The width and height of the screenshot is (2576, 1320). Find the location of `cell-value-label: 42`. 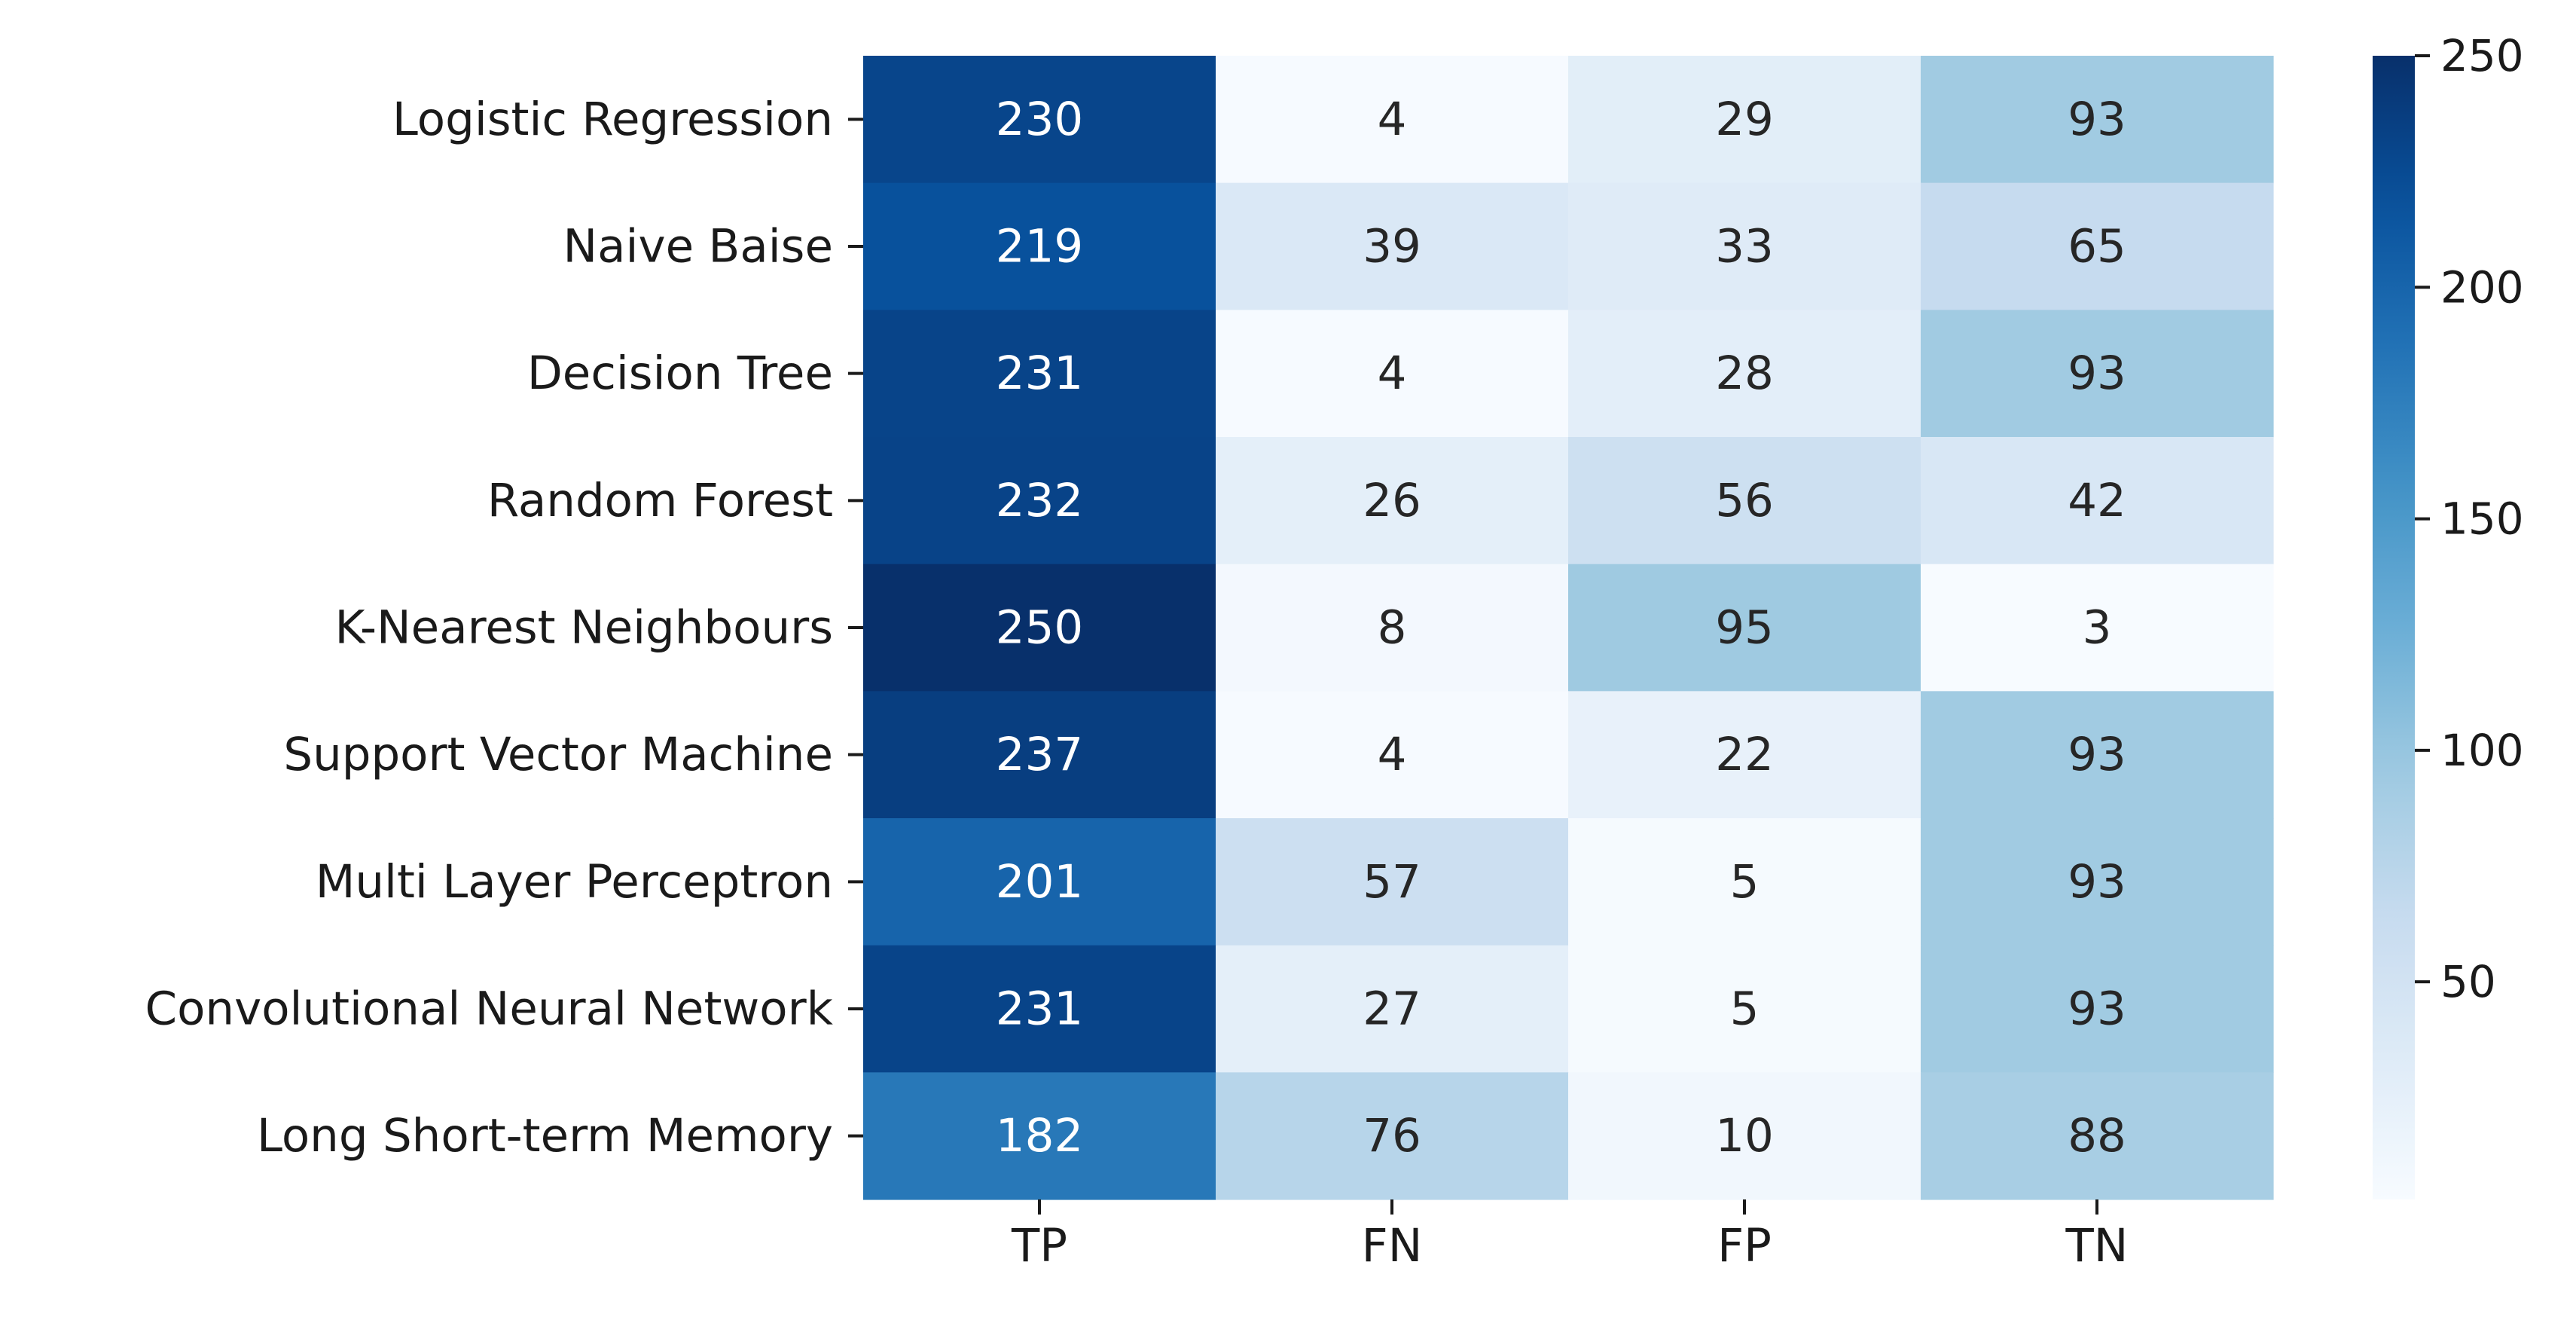

cell-value-label: 42 is located at coordinates (2097, 501).